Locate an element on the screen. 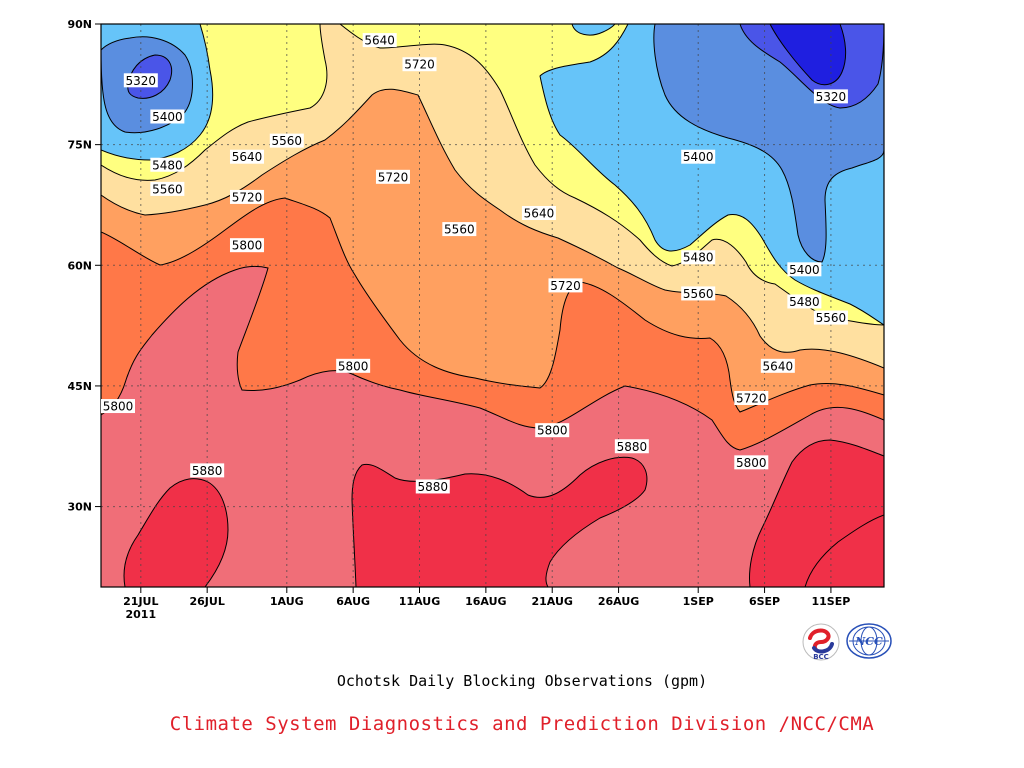 The height and width of the screenshot is (768, 1024). bcc-logo-text: BCC is located at coordinates (821, 657).